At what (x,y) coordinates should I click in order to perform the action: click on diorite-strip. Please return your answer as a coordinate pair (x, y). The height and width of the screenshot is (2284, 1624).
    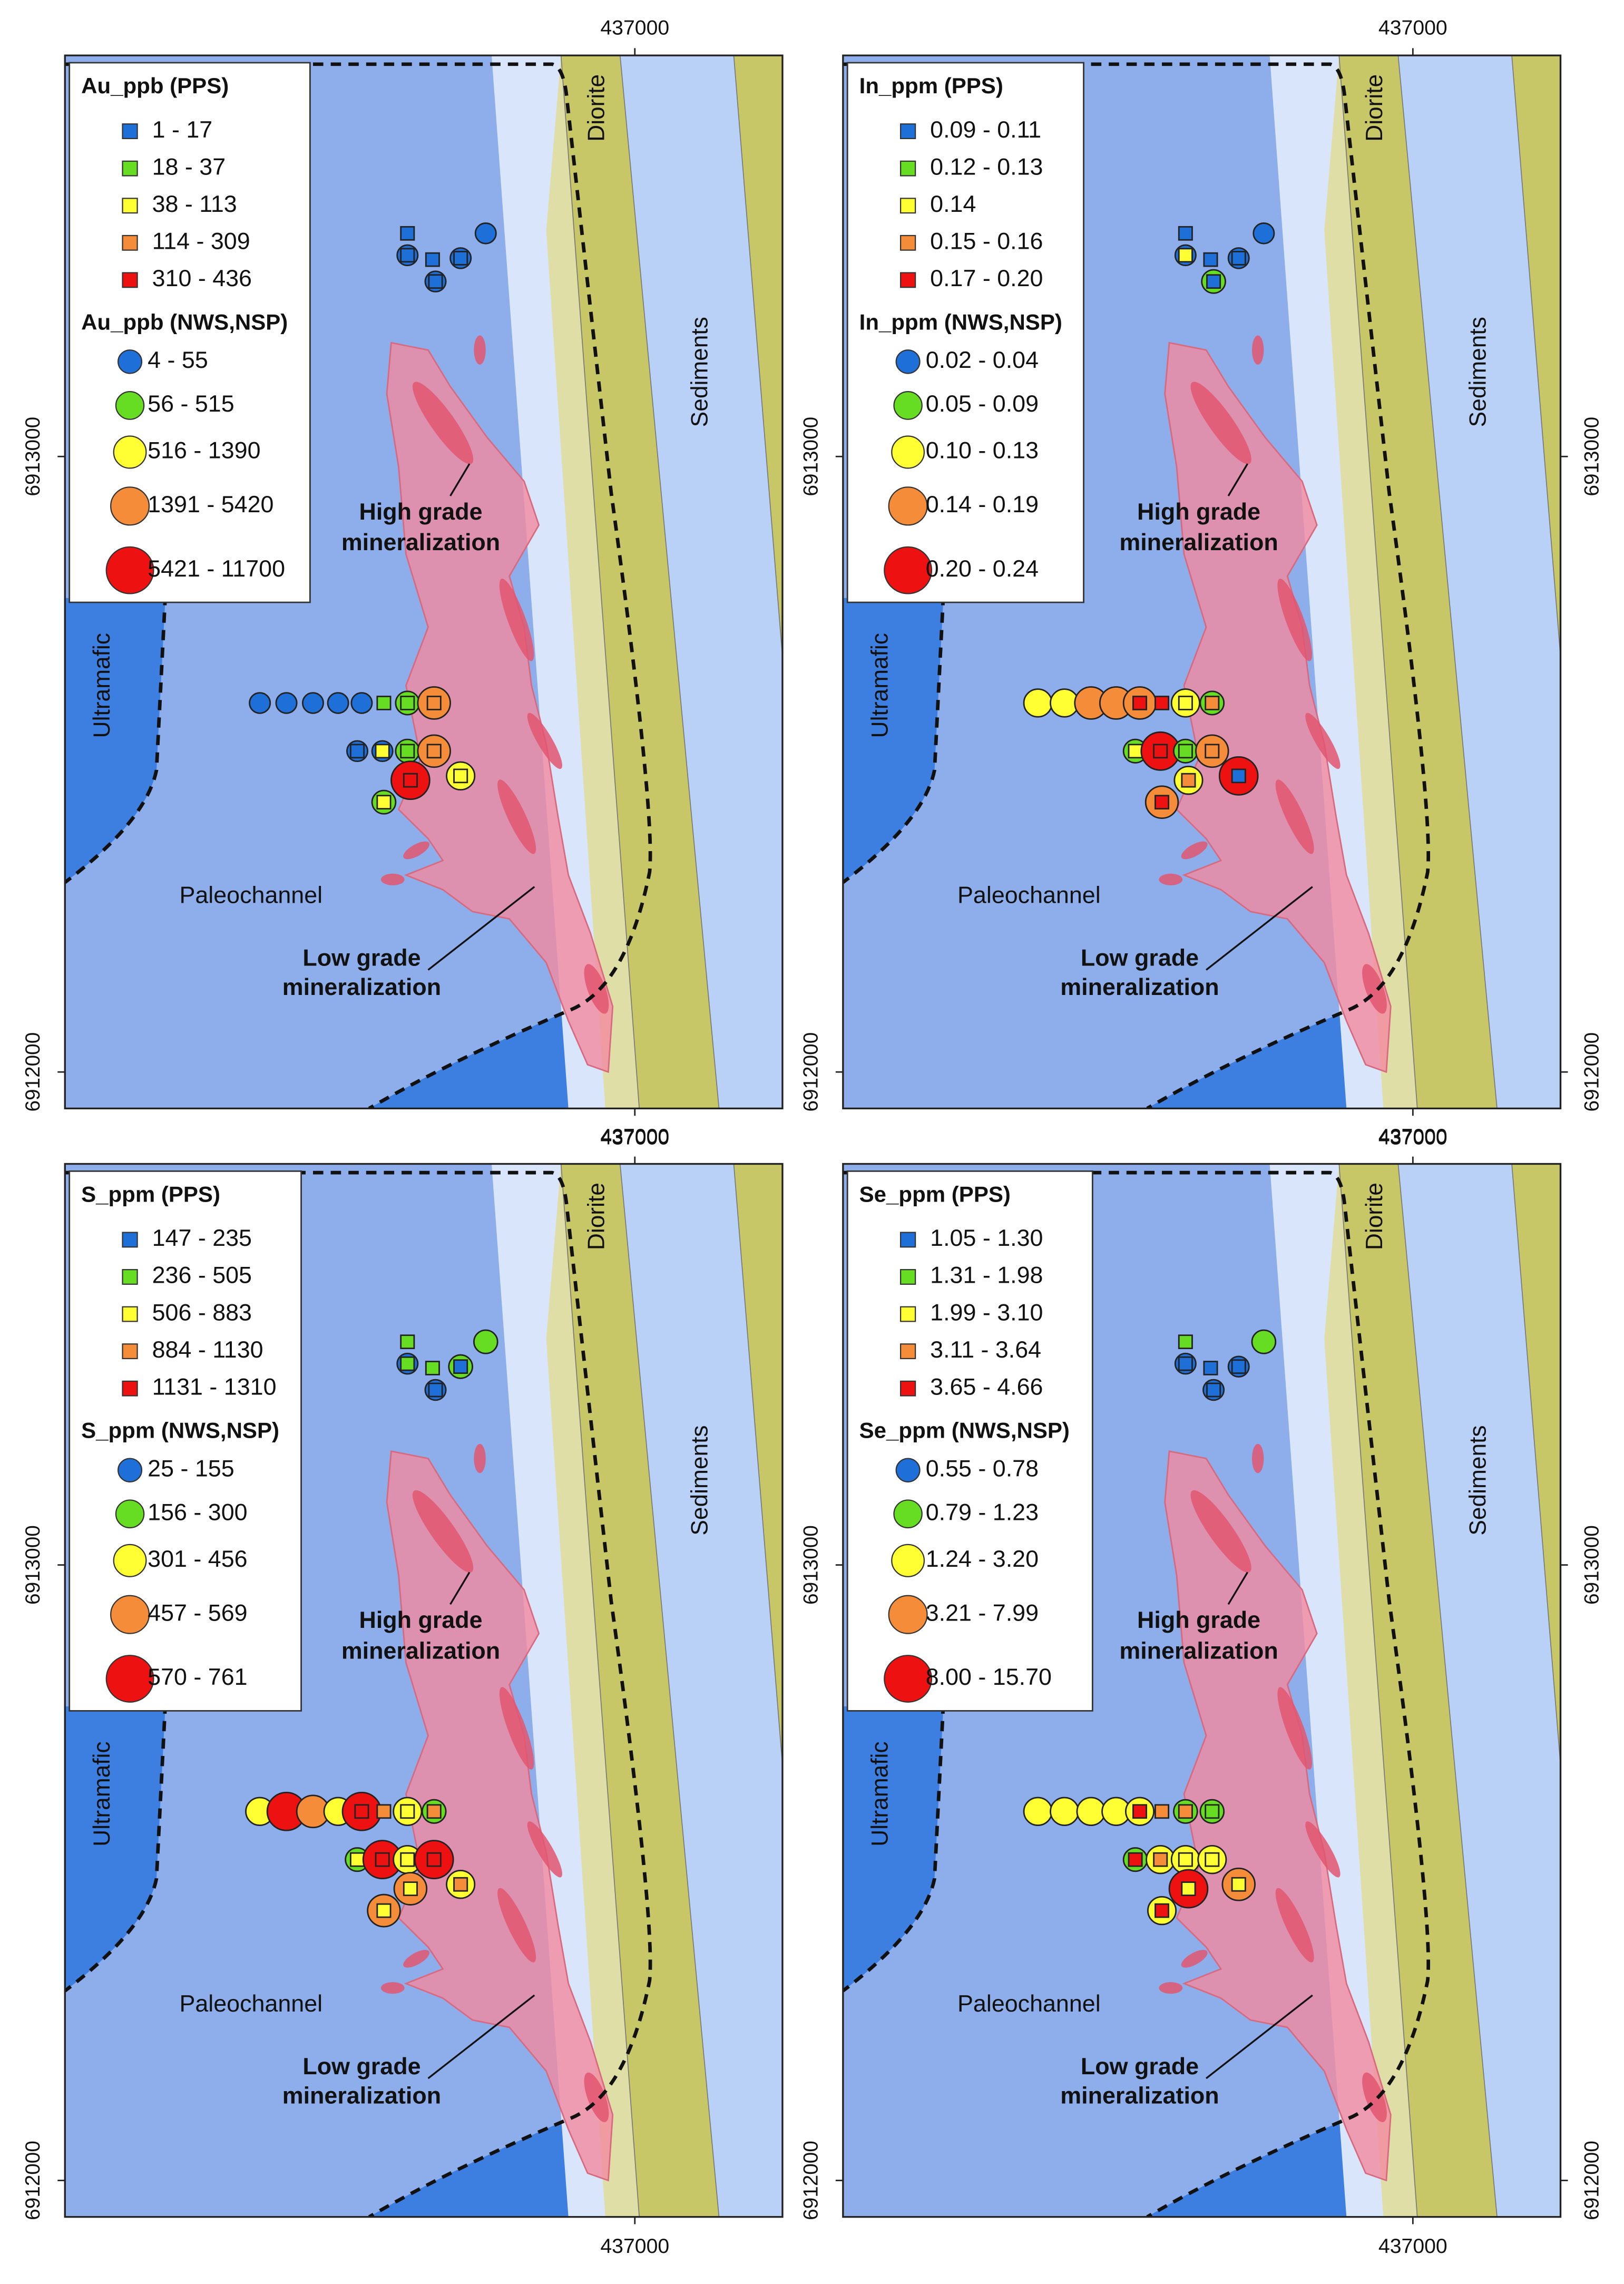
    Looking at the image, I should click on (1418, 582).